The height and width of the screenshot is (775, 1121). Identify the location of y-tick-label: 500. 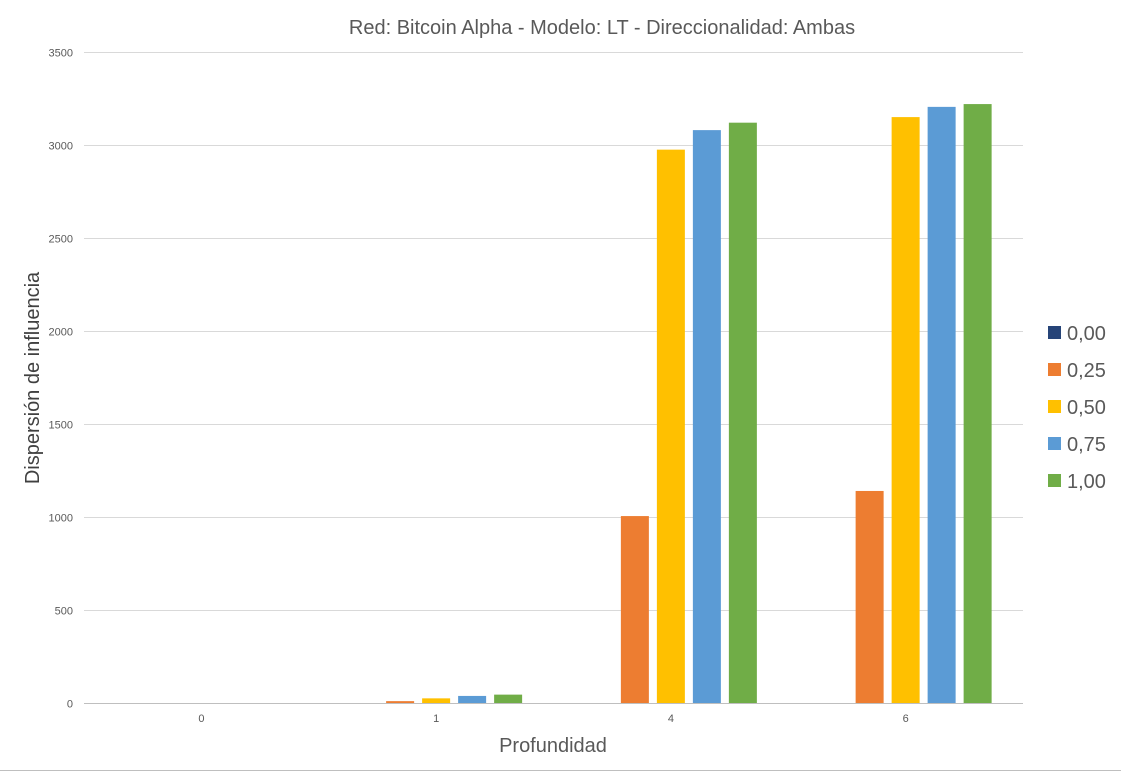
(64, 612).